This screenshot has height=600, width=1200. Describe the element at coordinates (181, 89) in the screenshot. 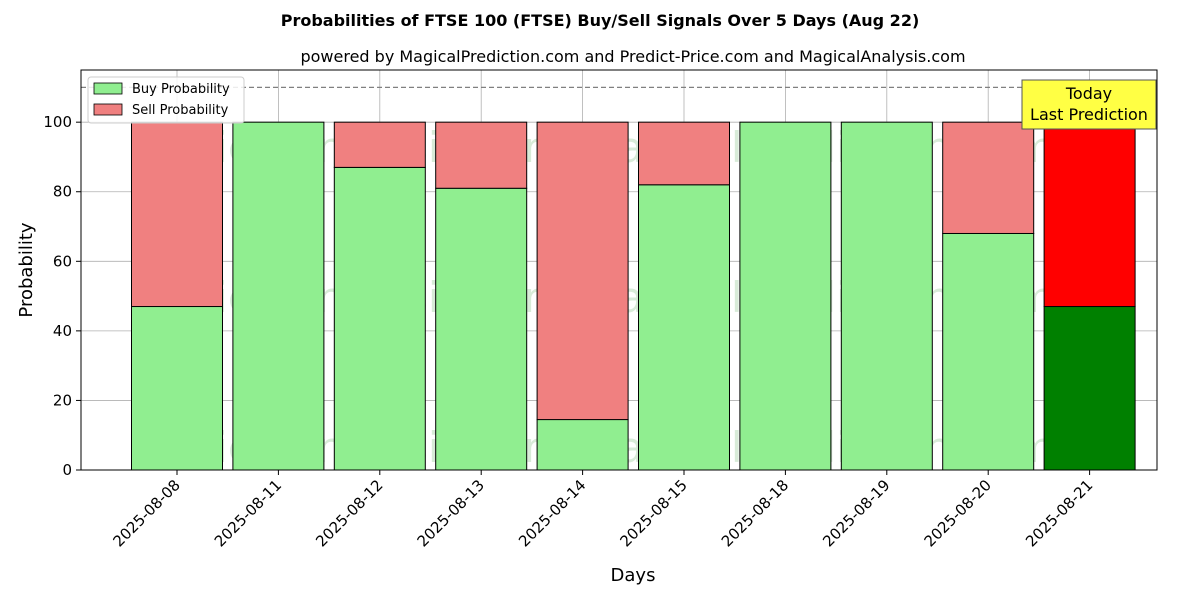

I see `legend-buy-label: Buy Probability` at that location.